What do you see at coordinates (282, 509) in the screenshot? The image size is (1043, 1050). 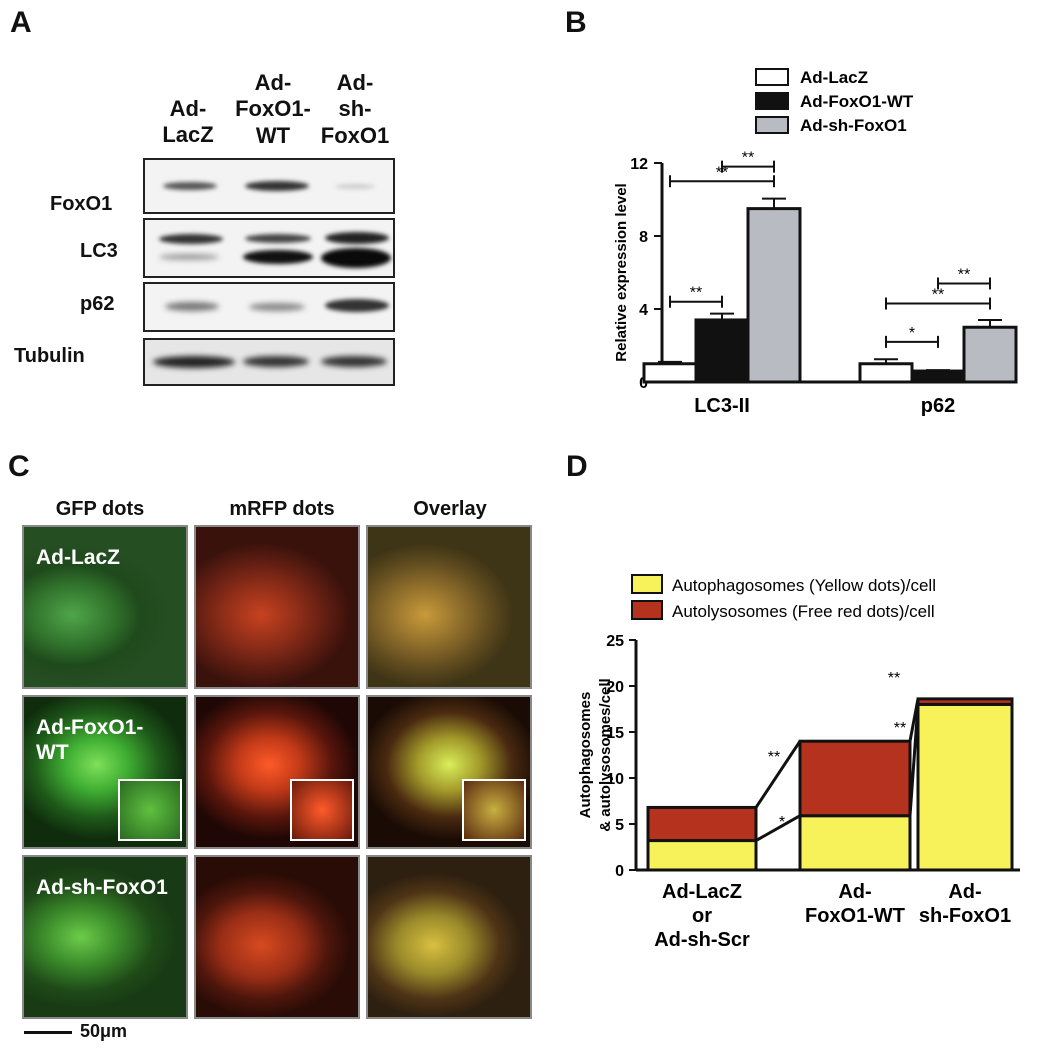 I see `micro-col-label-mrfp: mRFP dots` at bounding box center [282, 509].